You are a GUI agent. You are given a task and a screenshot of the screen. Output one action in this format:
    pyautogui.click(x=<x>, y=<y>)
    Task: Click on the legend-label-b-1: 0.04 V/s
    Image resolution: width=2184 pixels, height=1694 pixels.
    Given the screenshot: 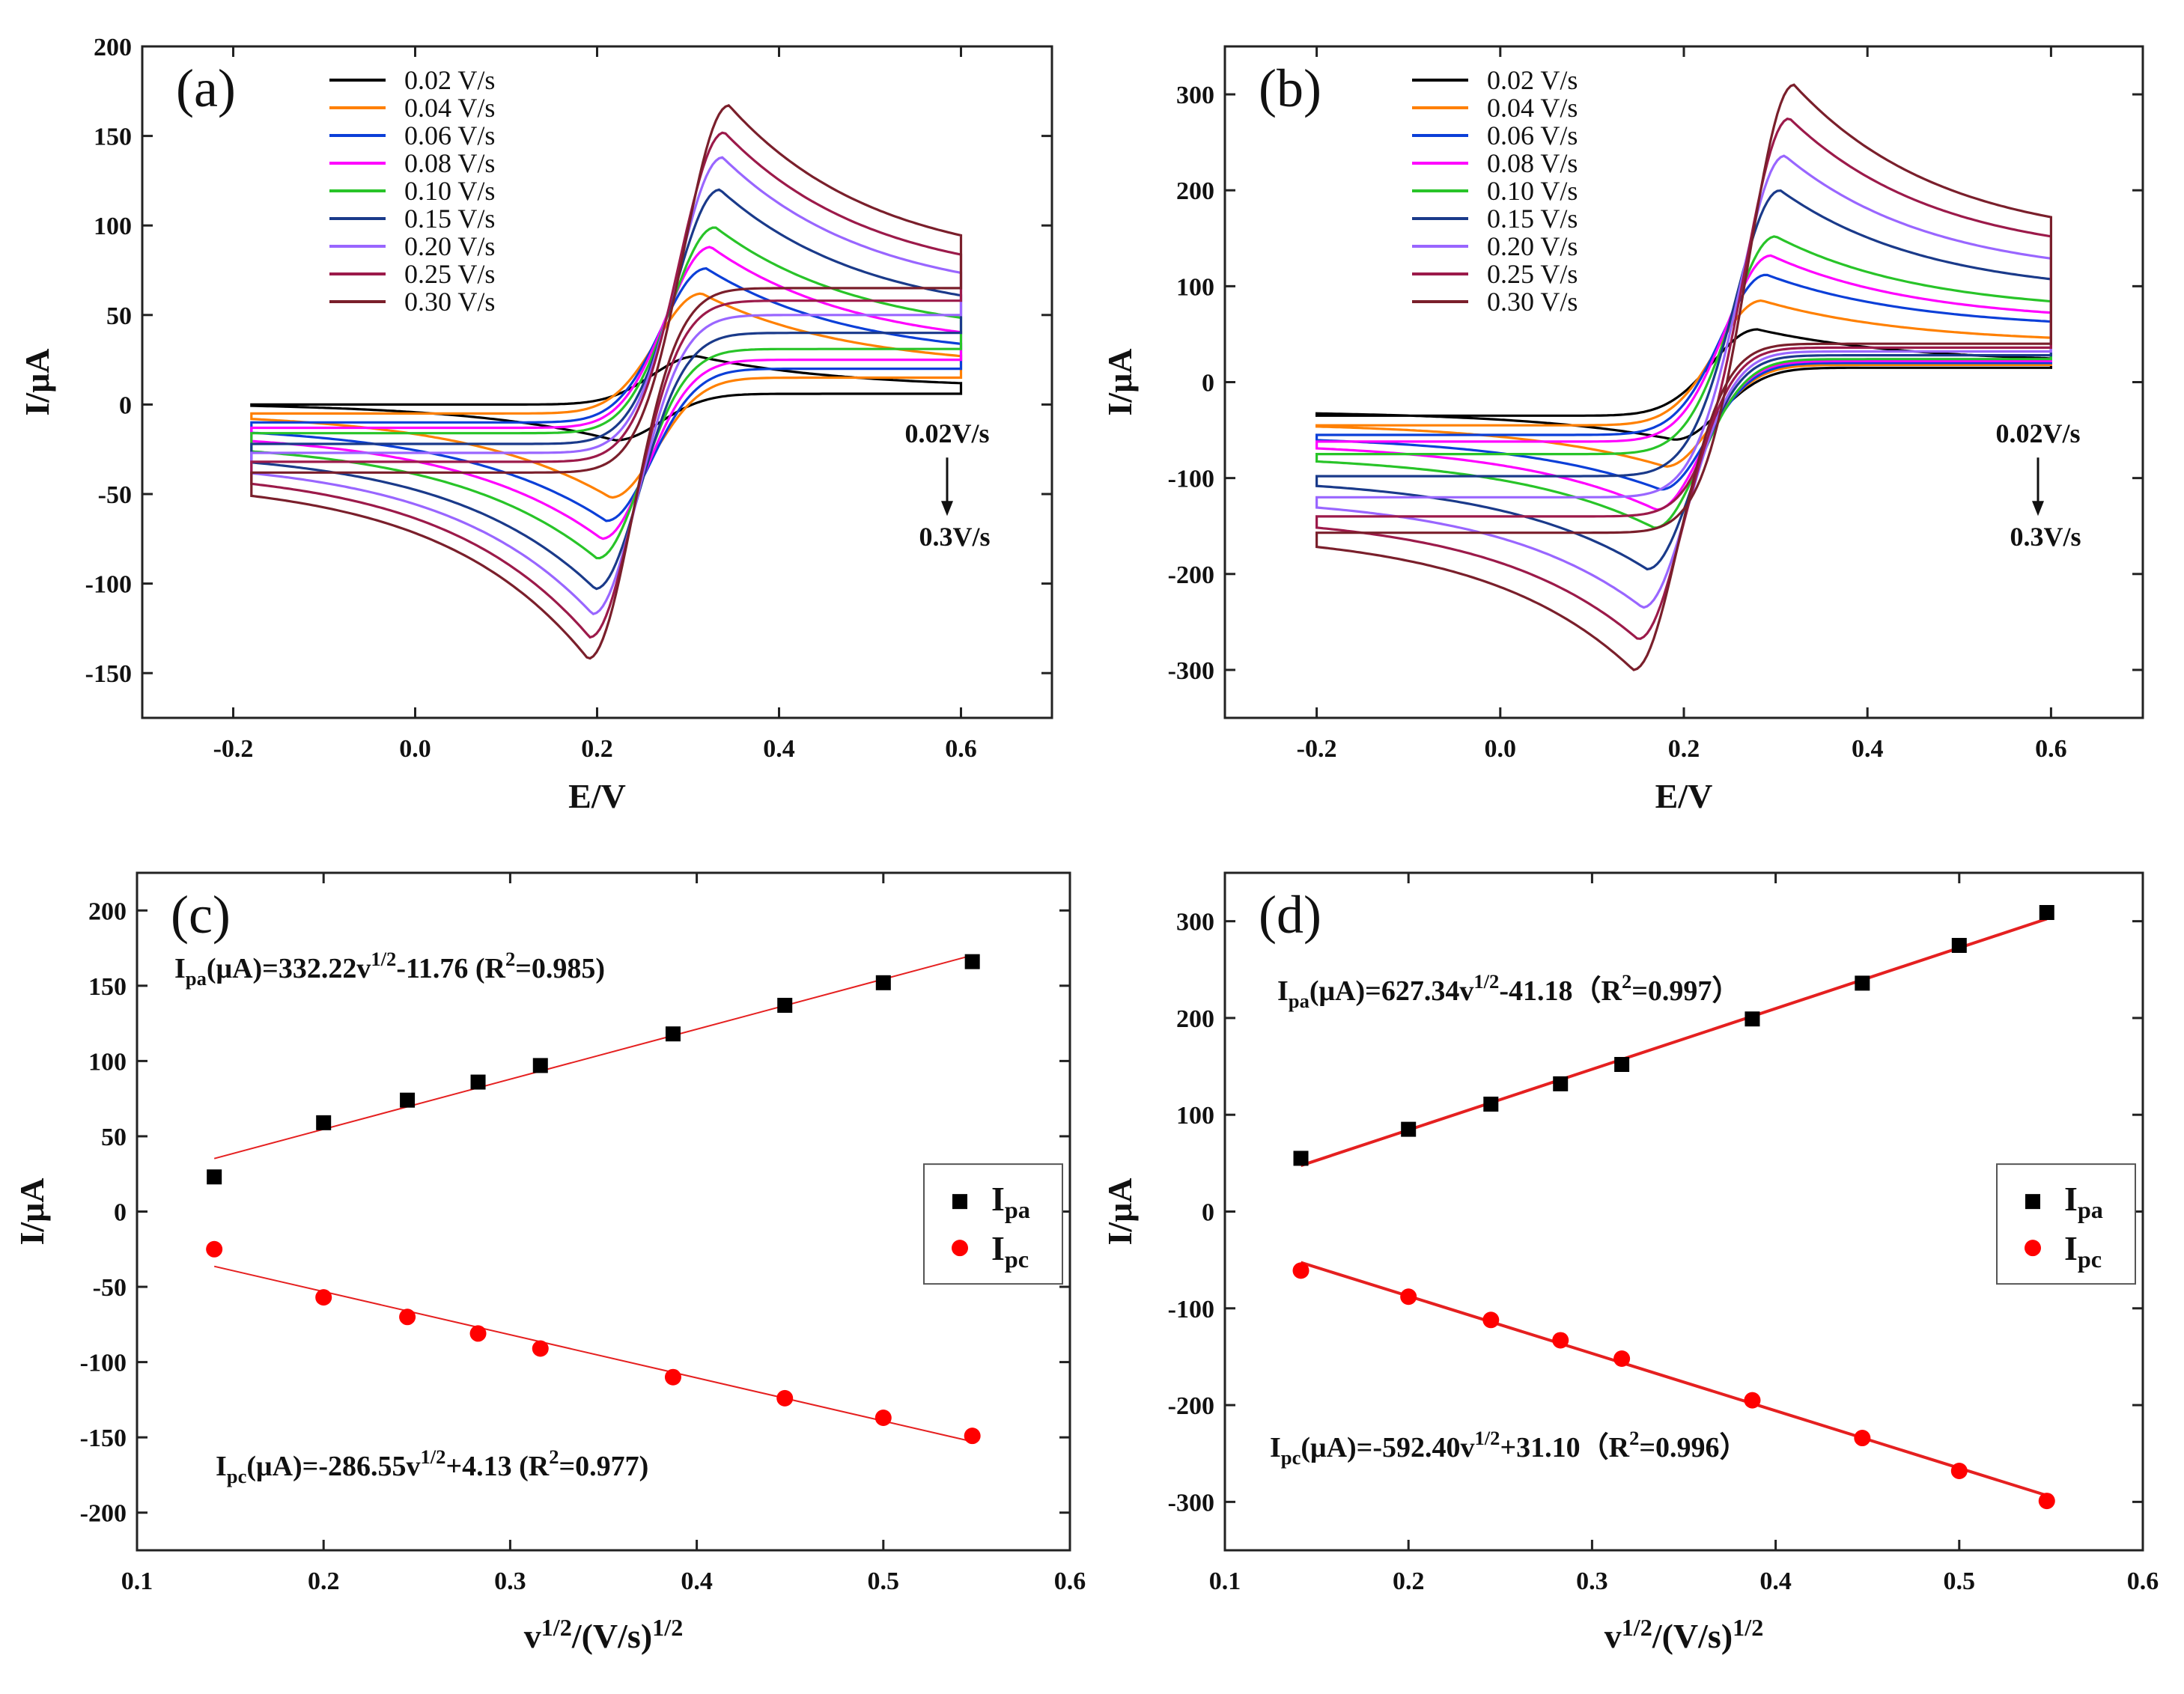 What is the action you would take?
    pyautogui.click(x=1532, y=108)
    